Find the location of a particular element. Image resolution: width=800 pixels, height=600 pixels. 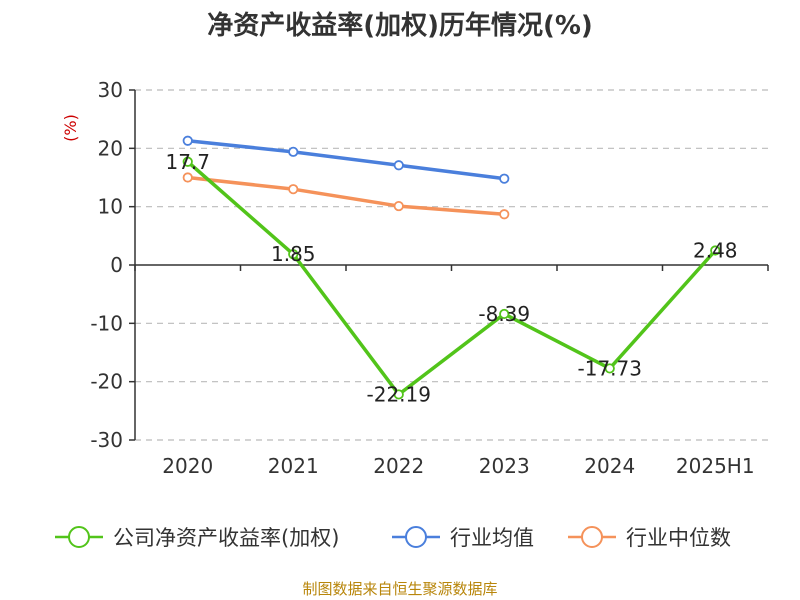

data-label: -17.73 is located at coordinates (610, 368).